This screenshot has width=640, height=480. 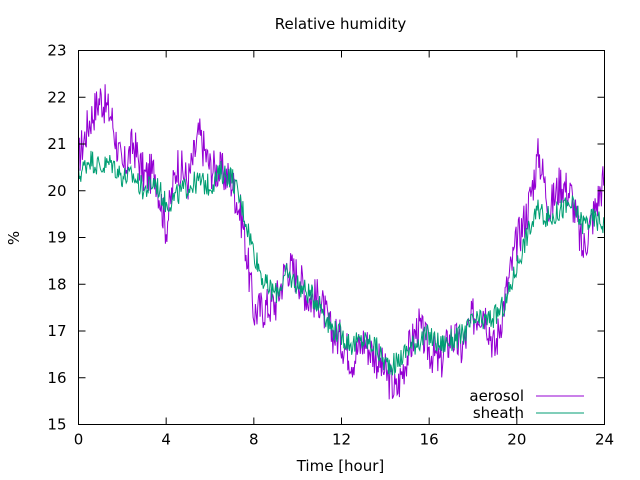 I want to click on y-tick-label: 17, so click(x=56, y=331).